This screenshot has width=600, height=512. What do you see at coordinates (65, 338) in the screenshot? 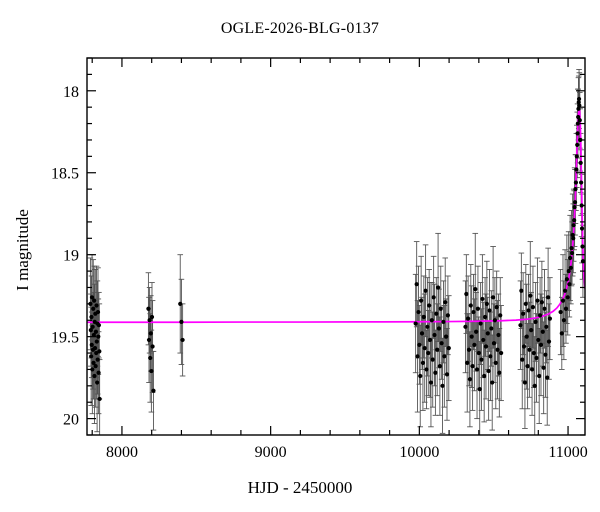
I see `y-tick-label: 19.5` at bounding box center [65, 338].